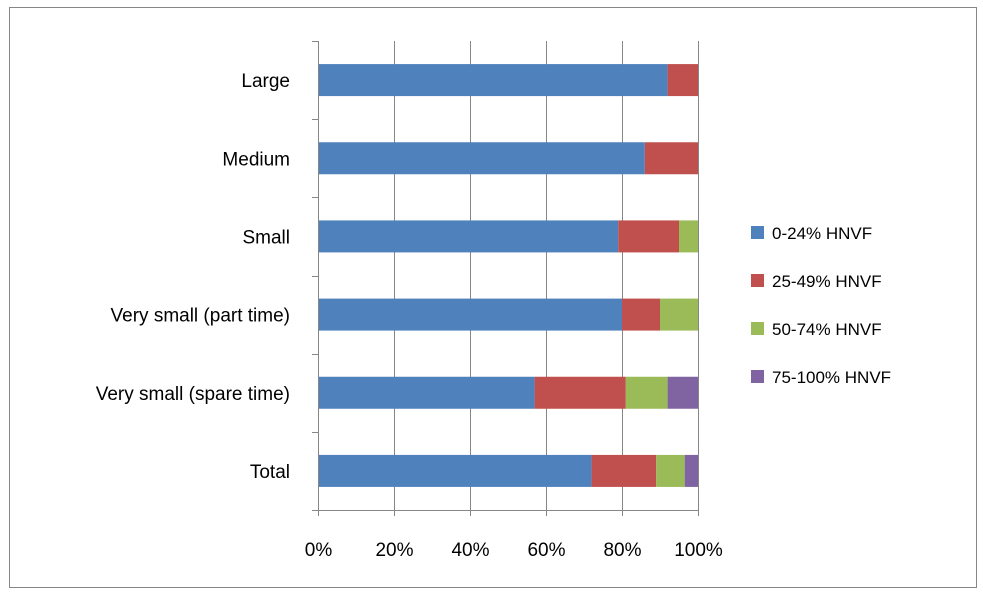 The image size is (983, 595). Describe the element at coordinates (827, 281) in the screenshot. I see `legend-label: 25-49% HNVF` at that location.